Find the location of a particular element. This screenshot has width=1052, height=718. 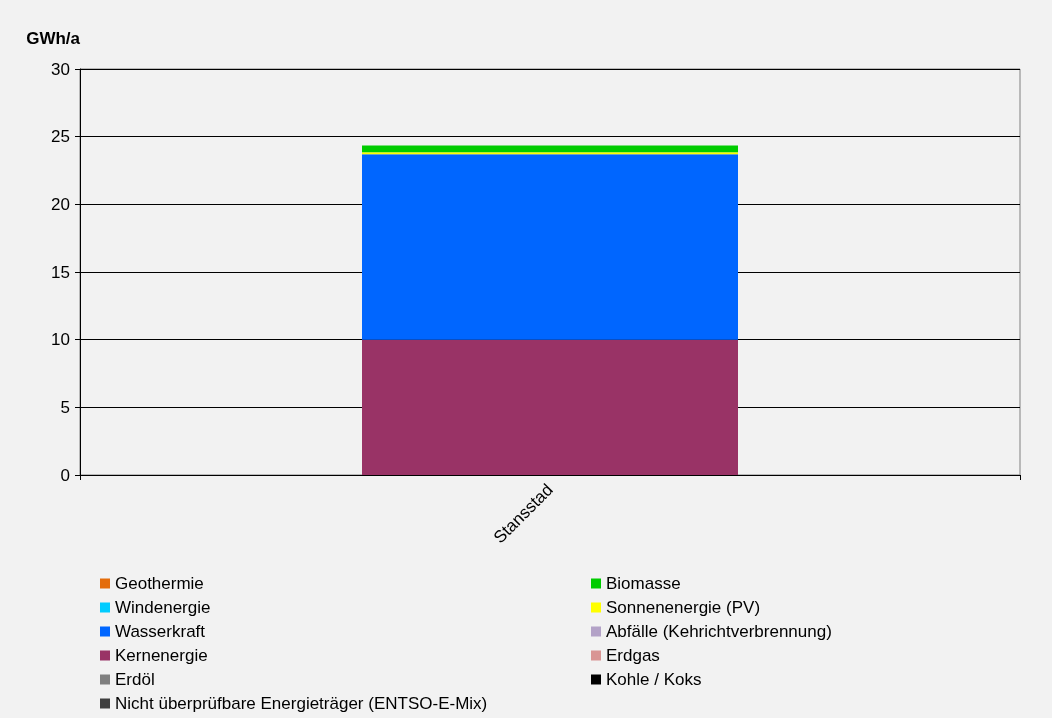

y-tick-label: 30 is located at coordinates (60, 69).